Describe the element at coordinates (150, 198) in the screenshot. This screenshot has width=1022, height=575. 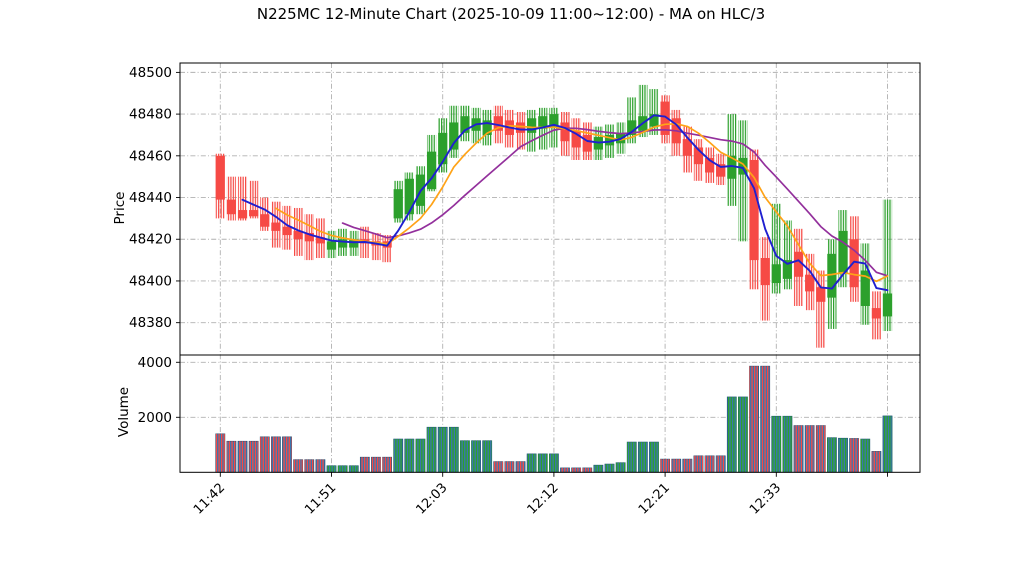
I see `price-ytick-label: 48440` at that location.